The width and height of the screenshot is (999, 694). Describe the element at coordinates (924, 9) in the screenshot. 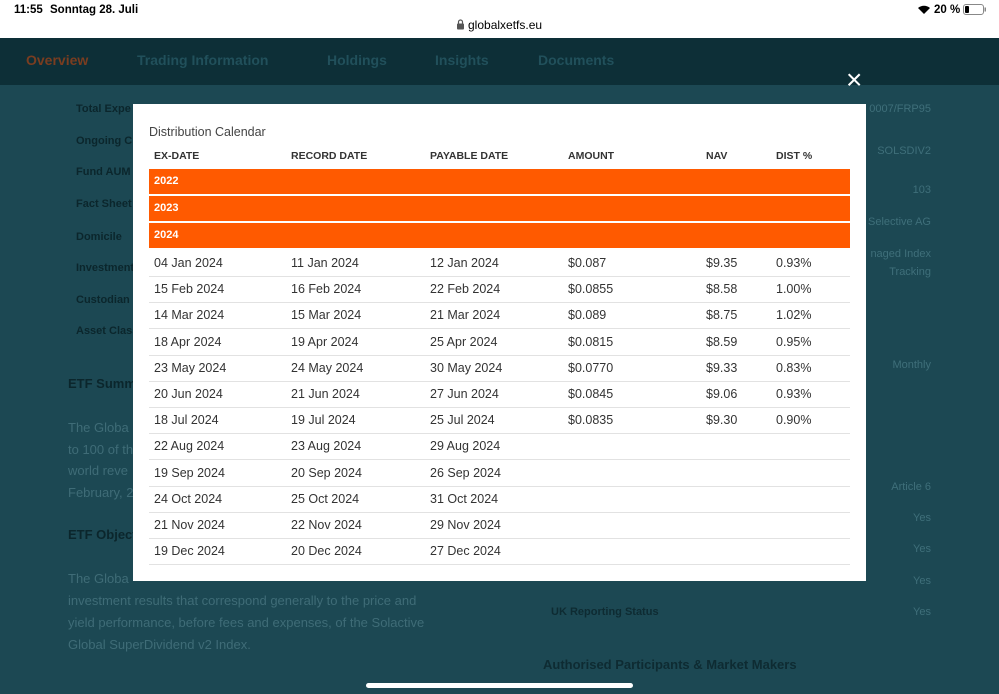

I see `wifi-icon` at that location.